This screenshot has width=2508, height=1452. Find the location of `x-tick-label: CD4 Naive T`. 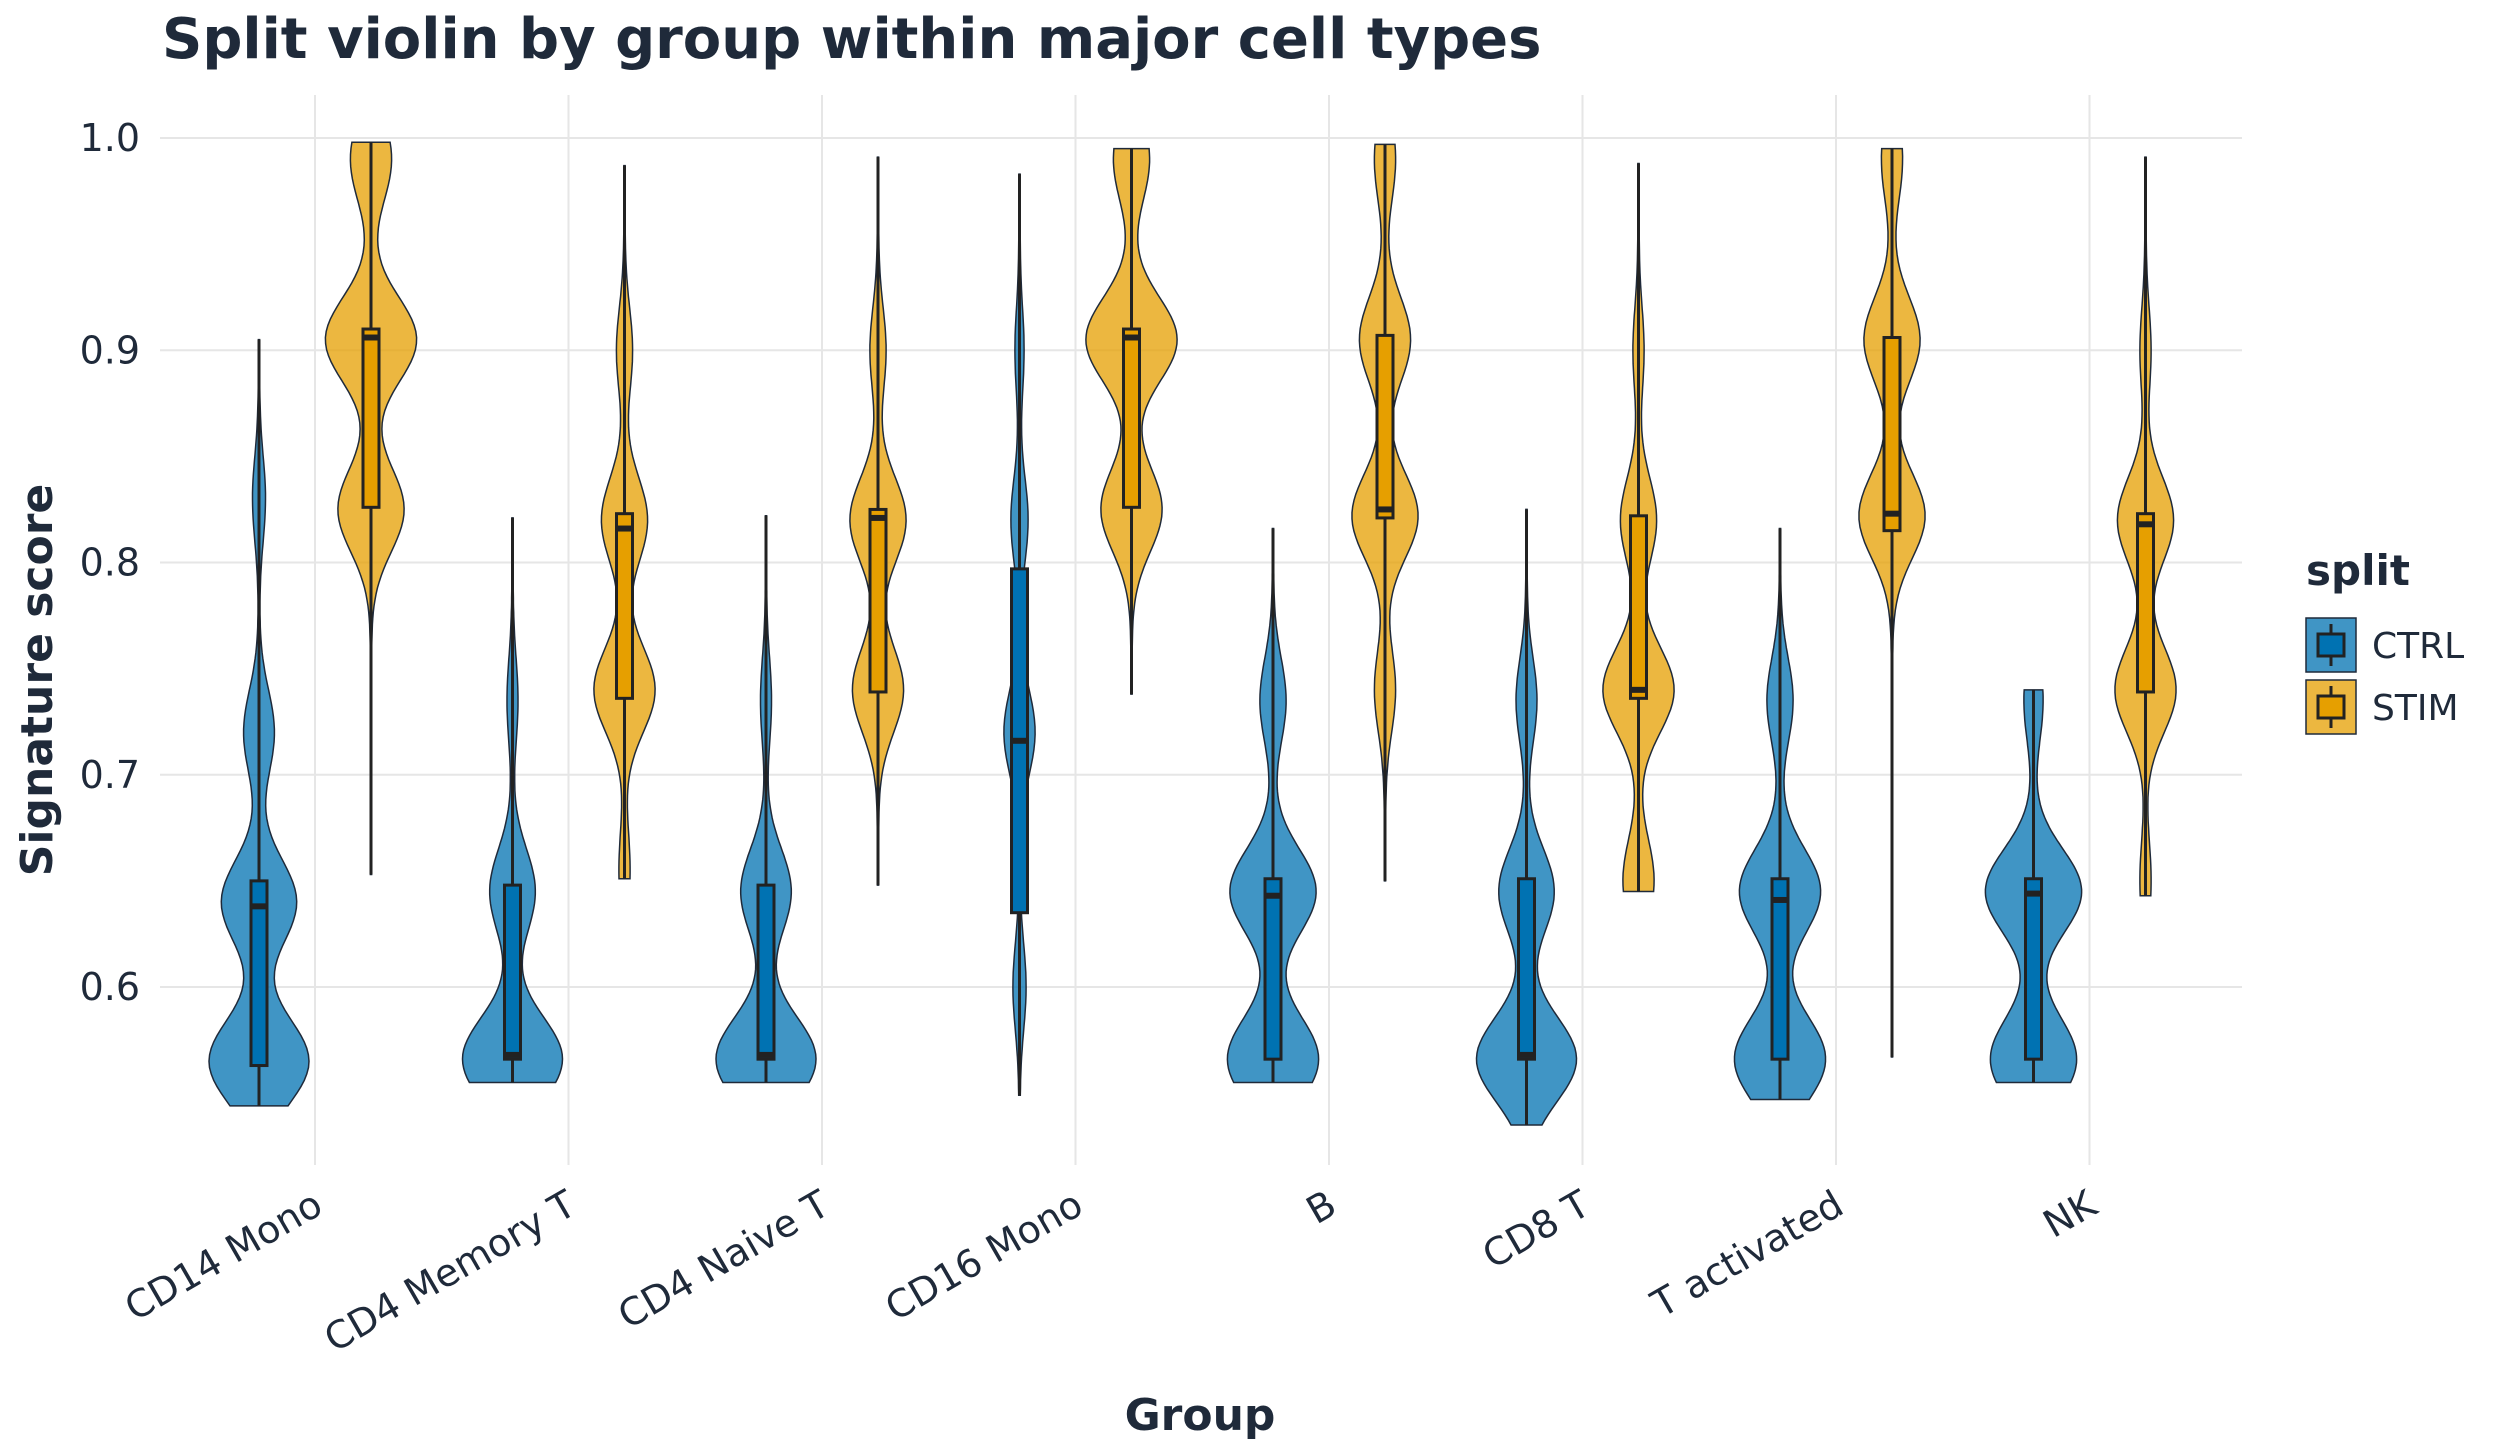

x-tick-label: CD4 Naive T is located at coordinates (724, 1259).